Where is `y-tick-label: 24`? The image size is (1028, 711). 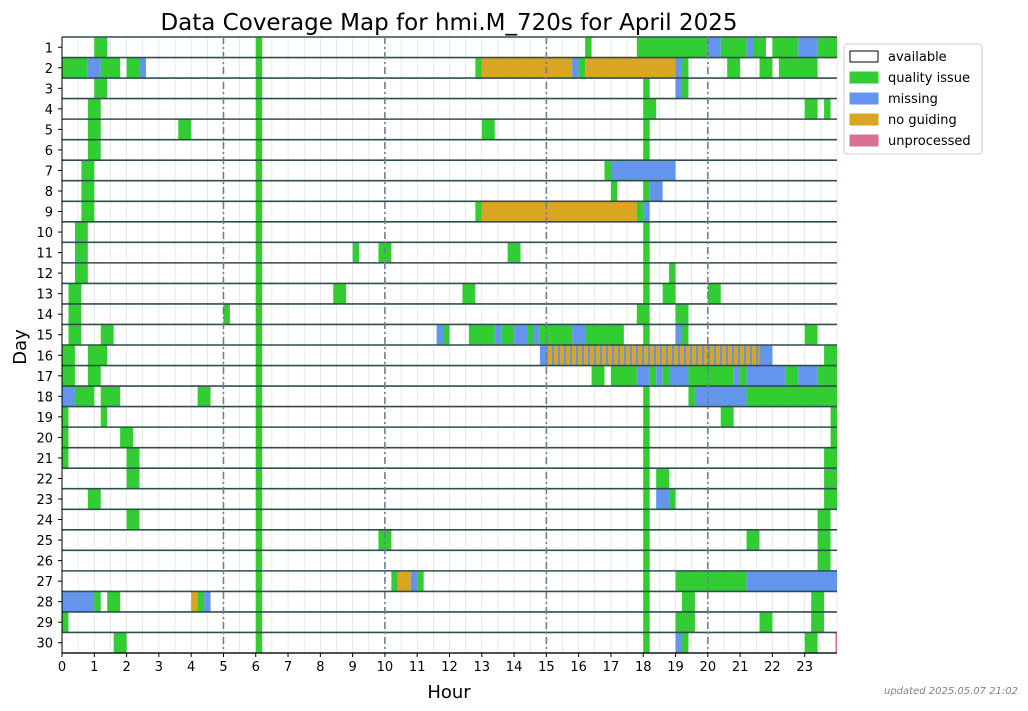 y-tick-label: 24 is located at coordinates (44, 521).